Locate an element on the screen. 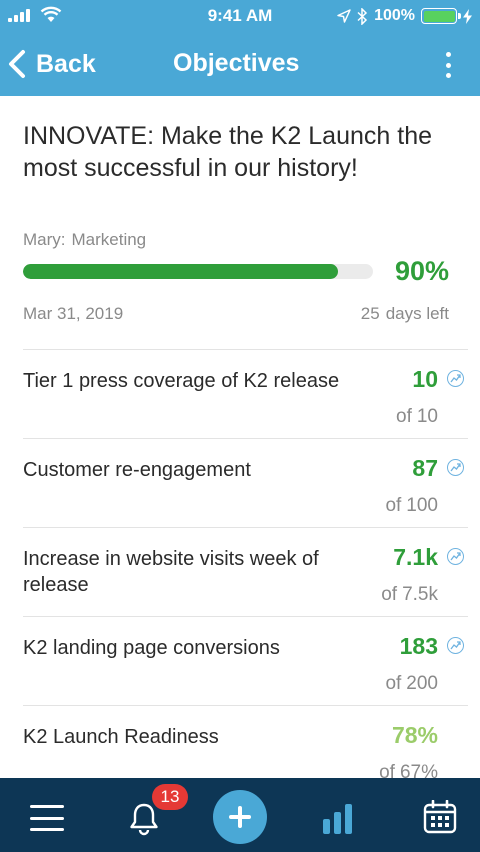 The image size is (480, 852). days-left-label: days left is located at coordinates (417, 313).